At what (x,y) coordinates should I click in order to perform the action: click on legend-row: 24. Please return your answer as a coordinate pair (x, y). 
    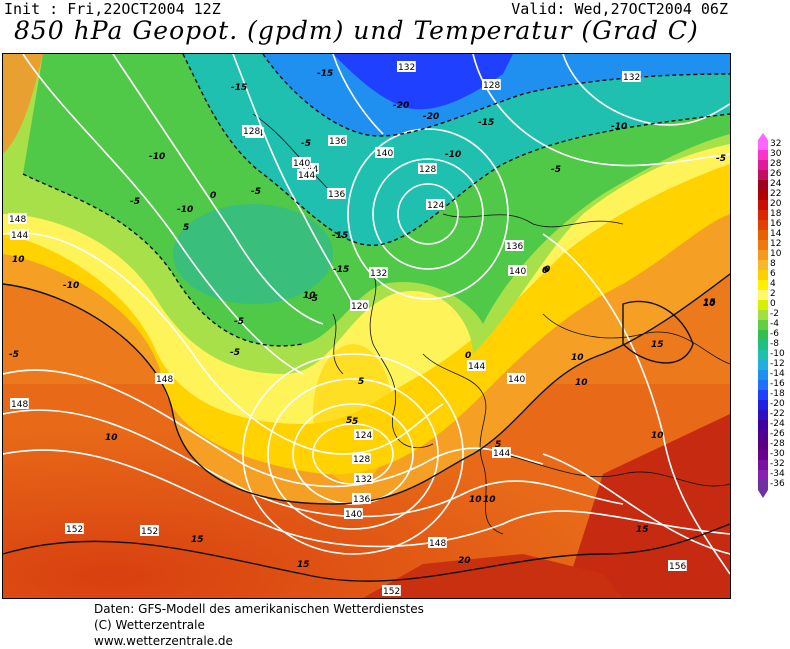
    Looking at the image, I should click on (772, 184).